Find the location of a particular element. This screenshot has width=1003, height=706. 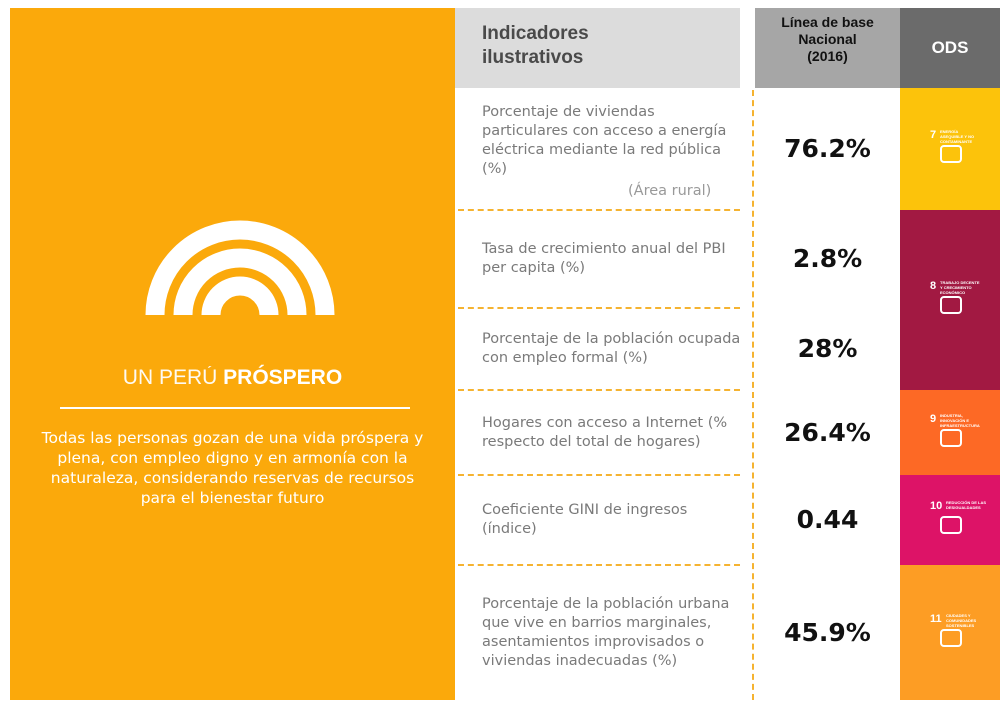

ods-block: 11 CIUDADES Y COMUNIDADES SOSTENIBLES is located at coordinates (950, 632).